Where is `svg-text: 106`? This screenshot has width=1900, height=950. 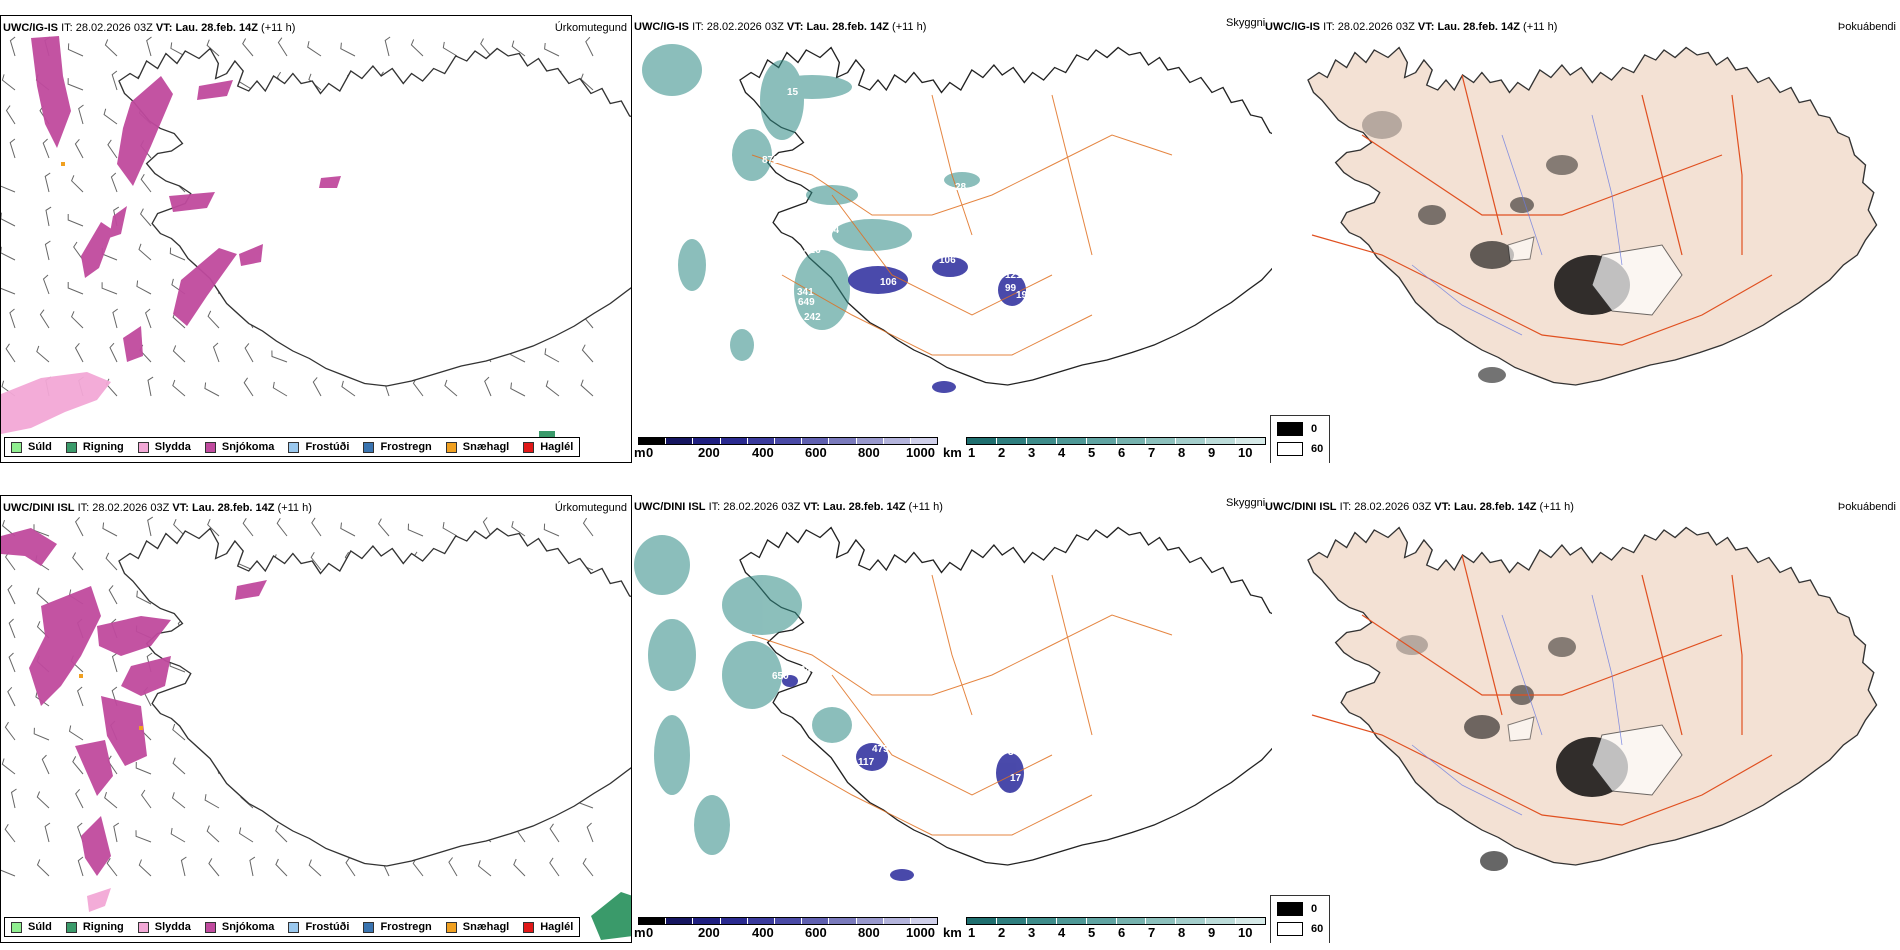 svg-text: 106 is located at coordinates (947, 260).